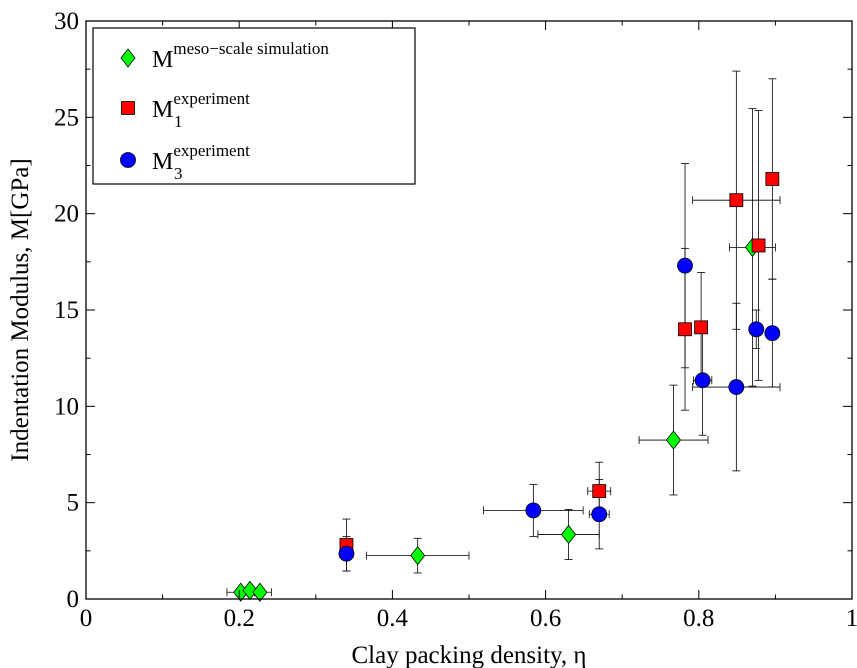 The width and height of the screenshot is (857, 668). I want to click on legend-diamond-marker, so click(128, 58).